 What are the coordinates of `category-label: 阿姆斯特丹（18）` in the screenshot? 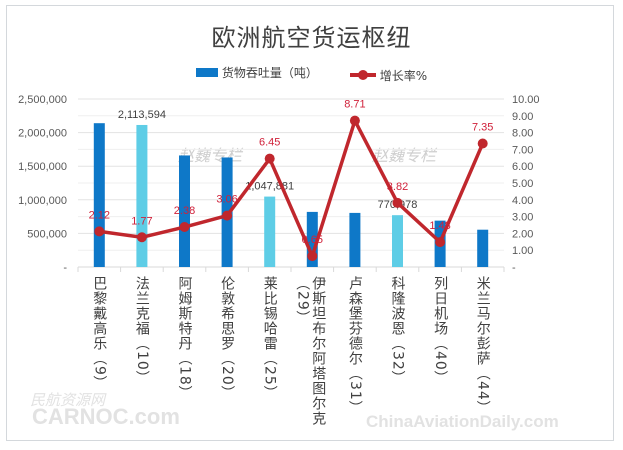 It's located at (184, 338).